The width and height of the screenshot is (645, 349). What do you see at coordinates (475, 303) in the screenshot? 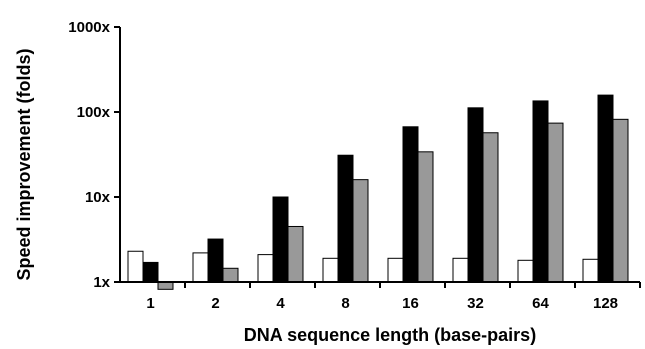
I see `x-tick-label: 32` at bounding box center [475, 303].